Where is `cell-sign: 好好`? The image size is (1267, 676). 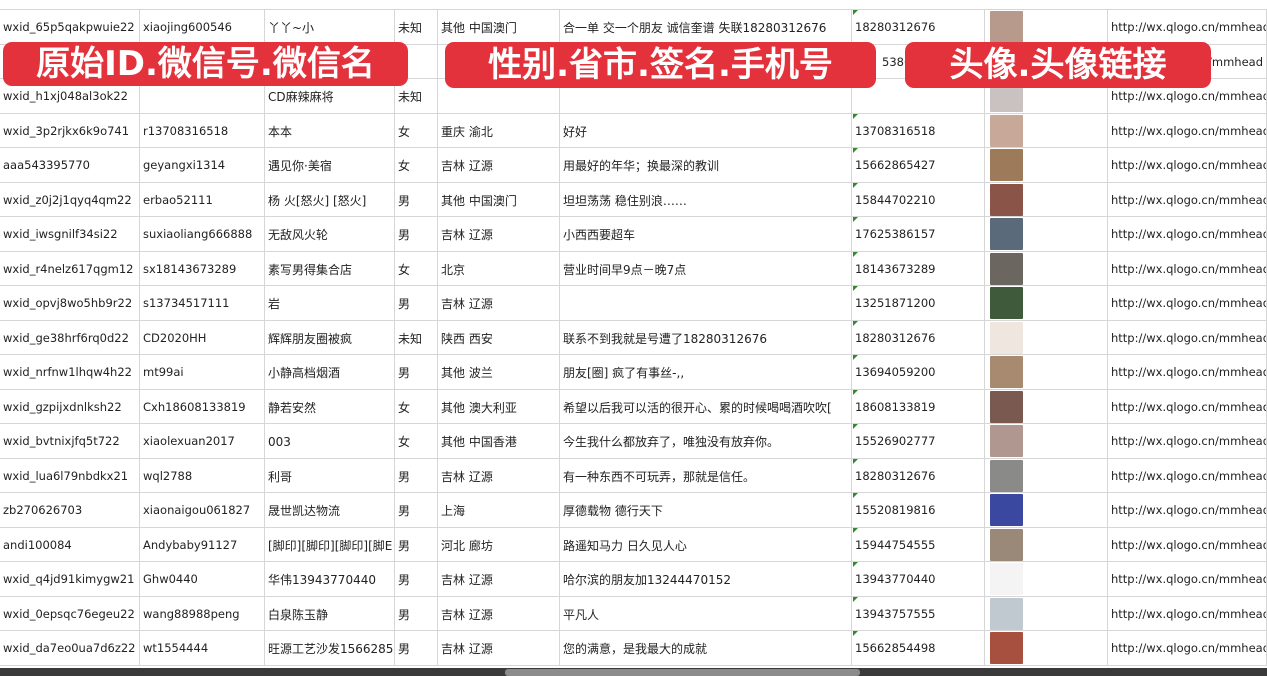 cell-sign: 好好 is located at coordinates (706, 130).